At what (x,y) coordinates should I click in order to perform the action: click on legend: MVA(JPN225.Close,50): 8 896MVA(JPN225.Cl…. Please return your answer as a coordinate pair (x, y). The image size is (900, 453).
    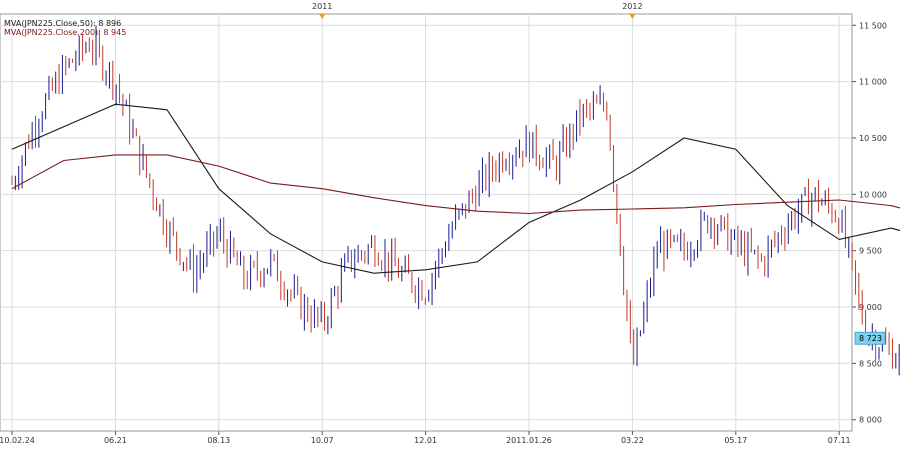
    Looking at the image, I should click on (65, 28).